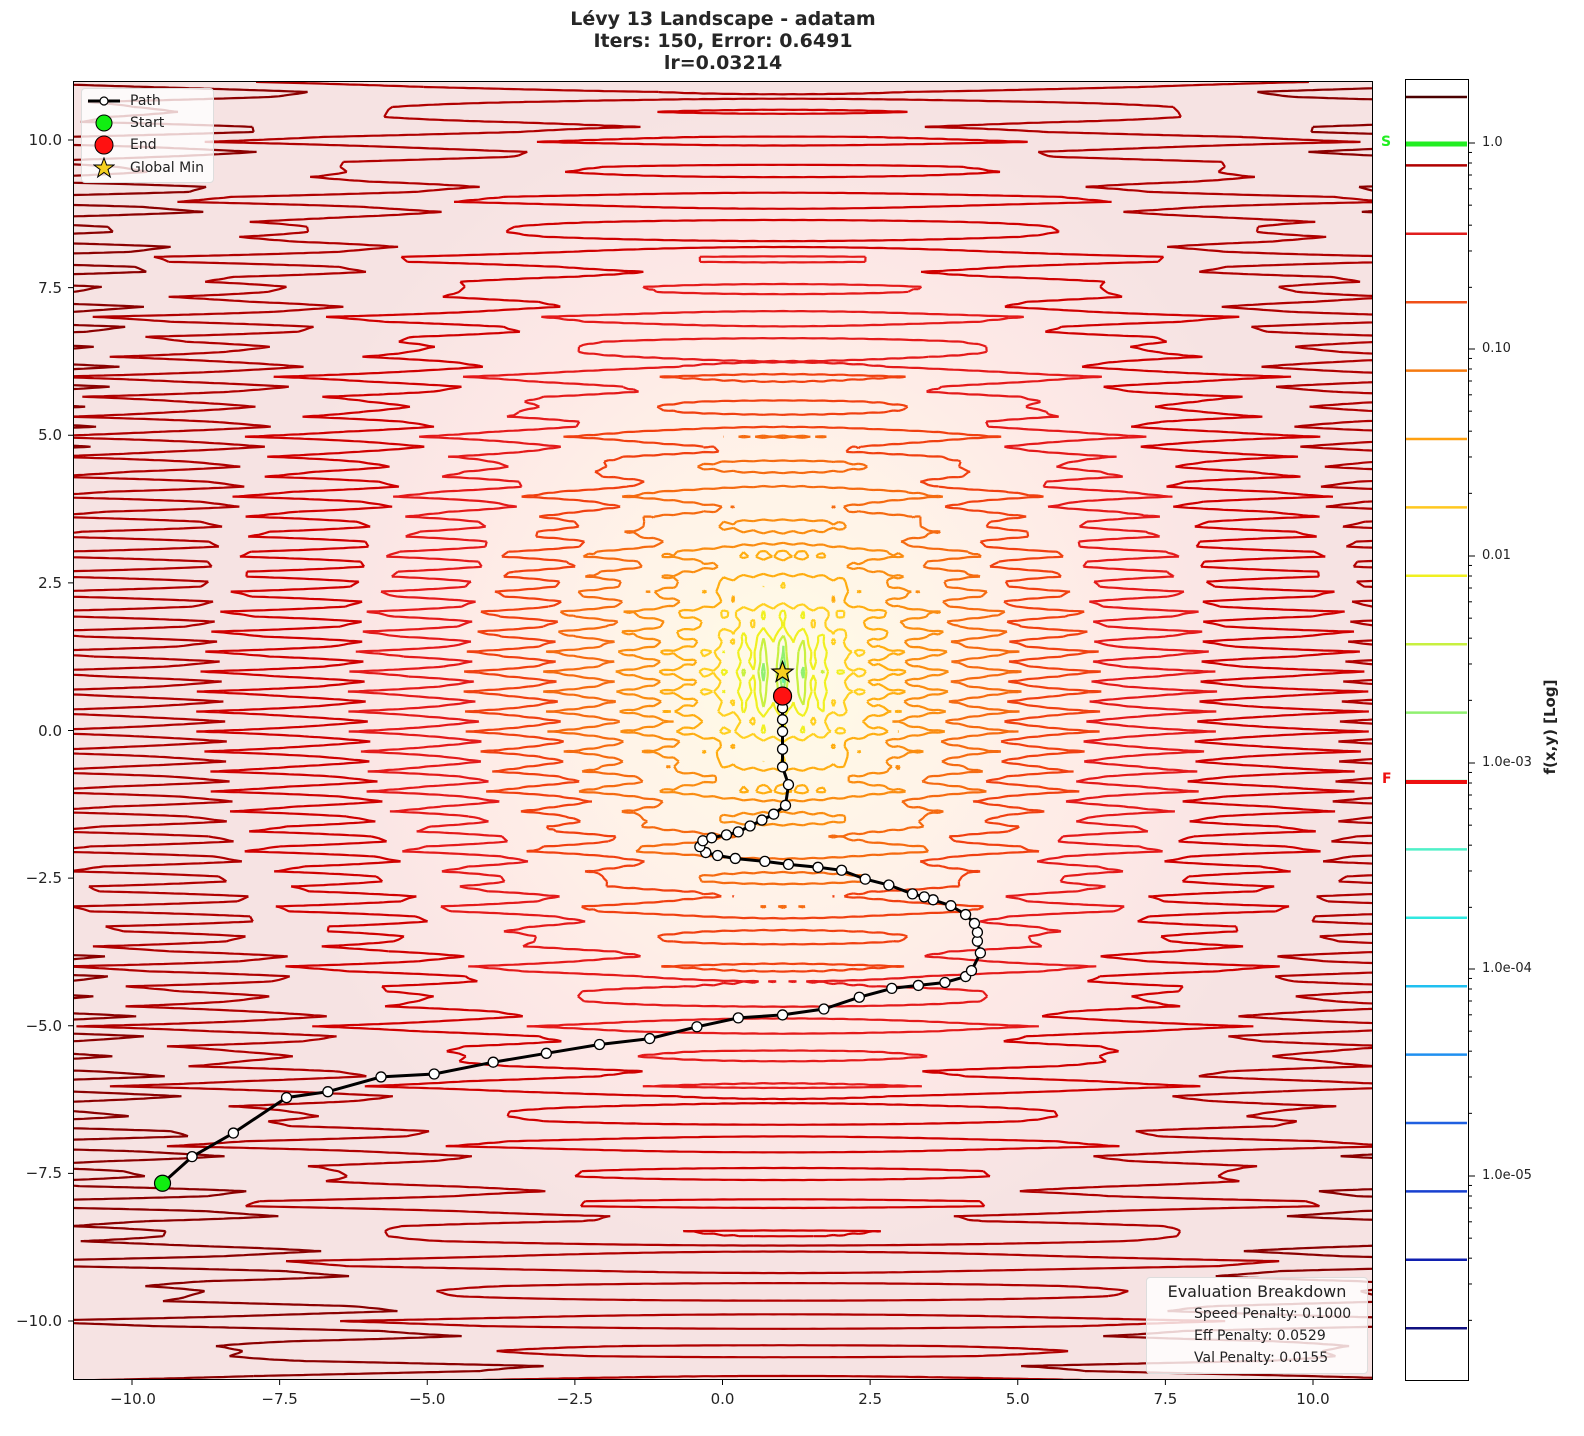 The width and height of the screenshot is (1584, 1436). What do you see at coordinates (1313, 1399) in the screenshot?
I see `x-tick-label: 10.0` at bounding box center [1313, 1399].